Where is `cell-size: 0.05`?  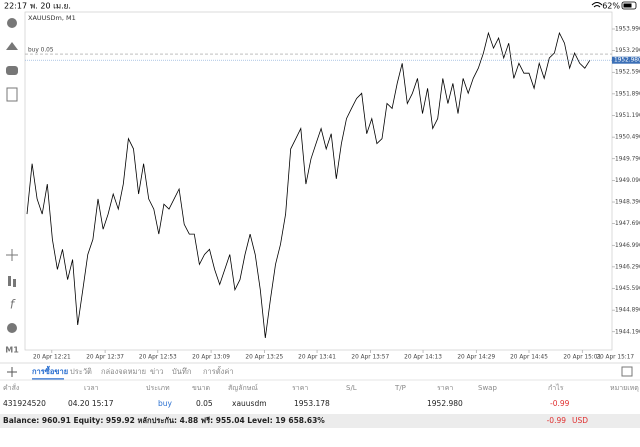
cell-size: 0.05 is located at coordinates (204, 403).